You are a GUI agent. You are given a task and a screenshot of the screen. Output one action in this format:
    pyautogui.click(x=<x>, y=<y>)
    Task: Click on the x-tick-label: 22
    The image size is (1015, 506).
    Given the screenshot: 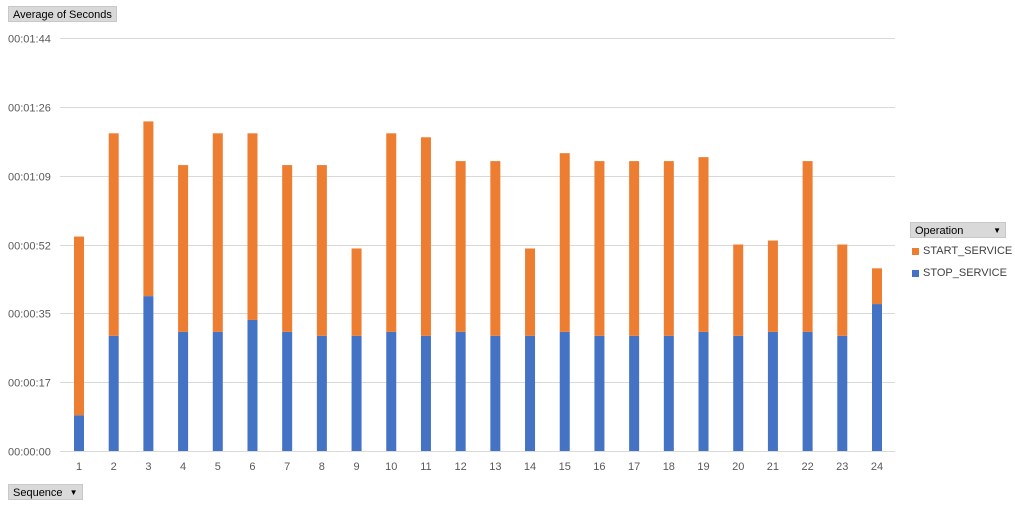 What is the action you would take?
    pyautogui.click(x=807, y=467)
    